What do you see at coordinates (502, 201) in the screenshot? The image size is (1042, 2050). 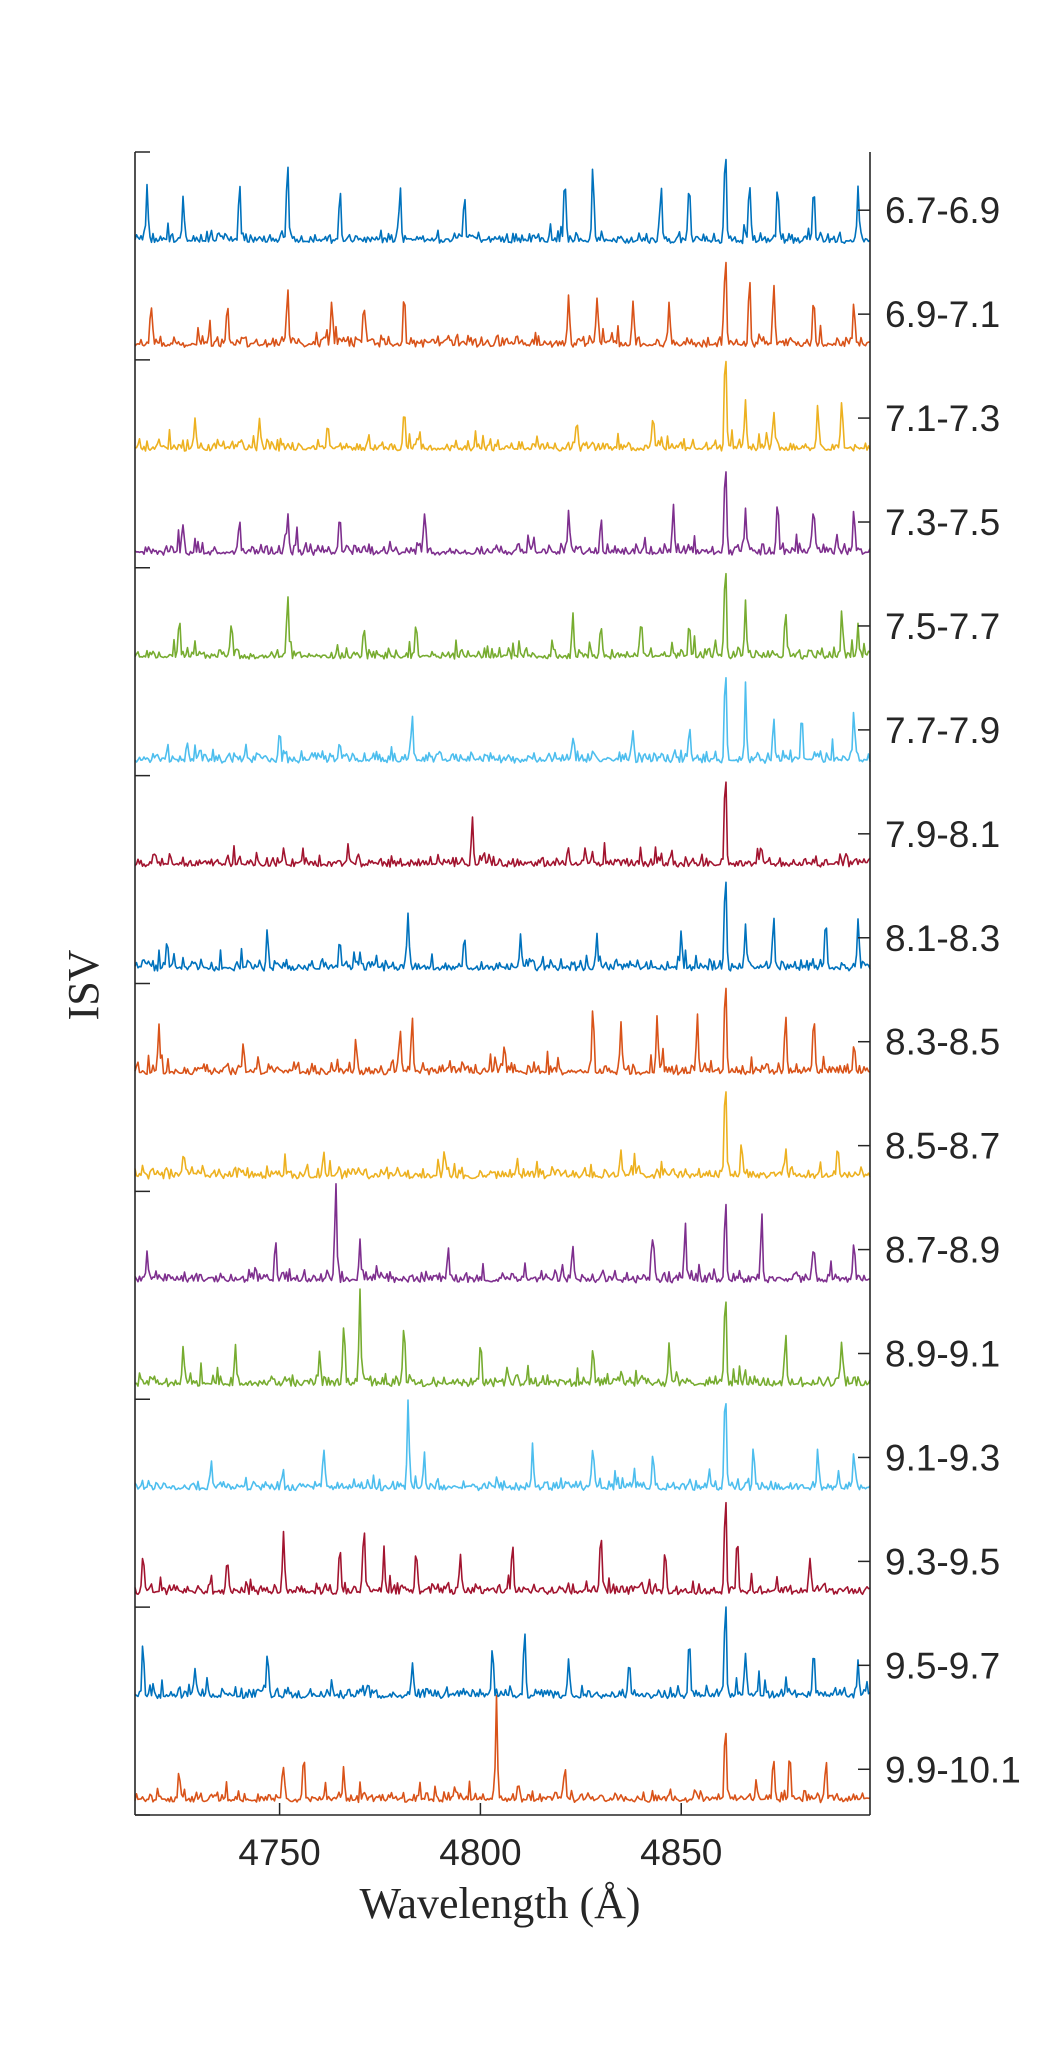 I see `series-line-6.7-6.9` at bounding box center [502, 201].